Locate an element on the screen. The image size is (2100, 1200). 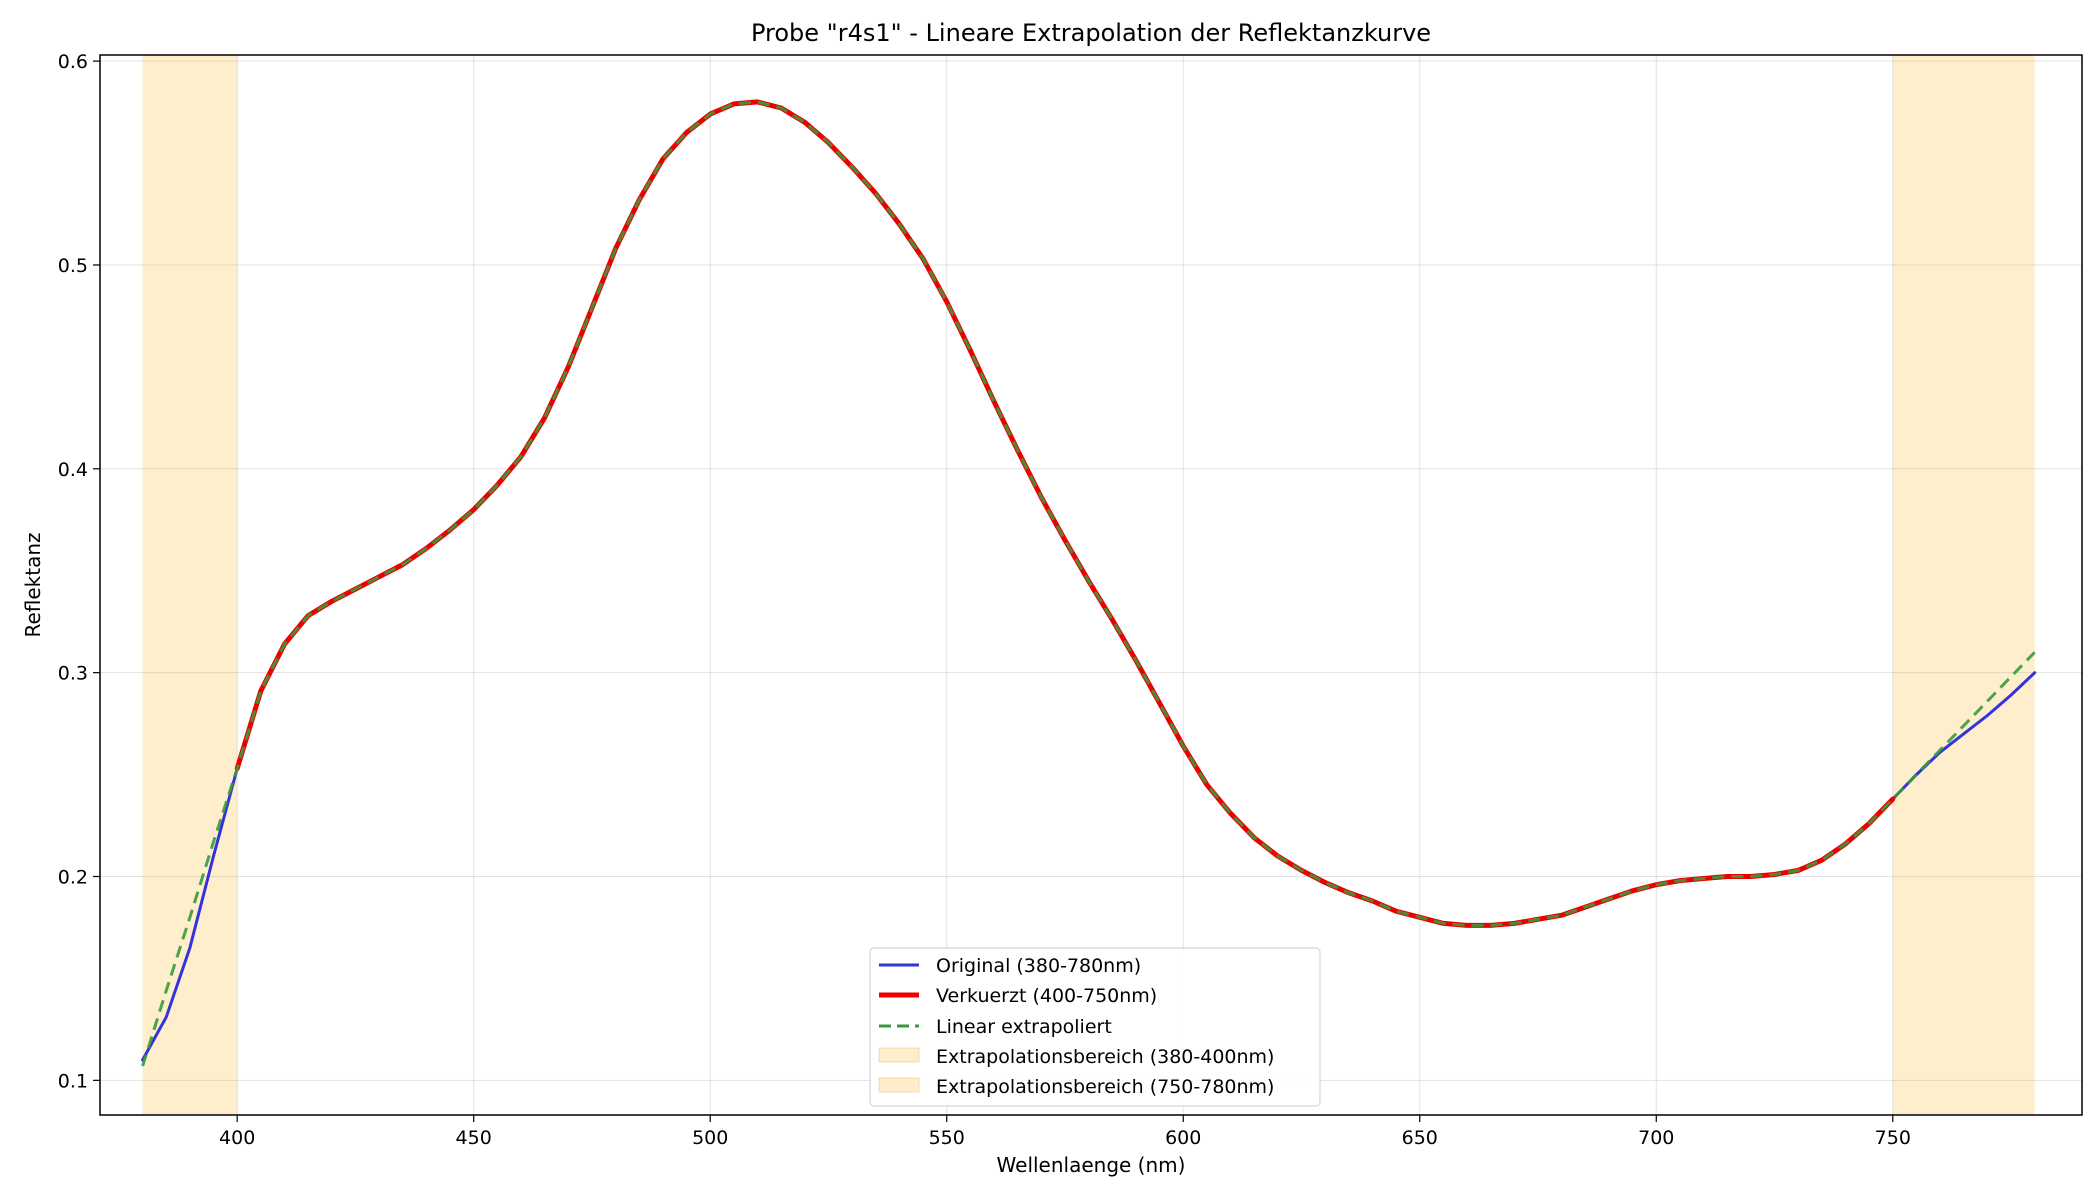
legend-box is located at coordinates (1095, 1027).